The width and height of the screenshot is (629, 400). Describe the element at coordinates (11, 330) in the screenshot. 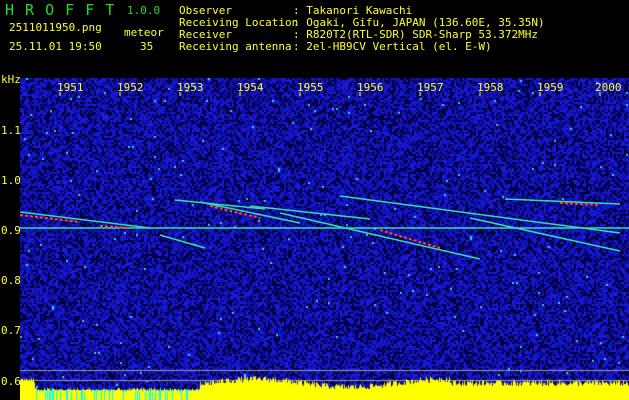

I see `y-tick-label: 0.7` at that location.